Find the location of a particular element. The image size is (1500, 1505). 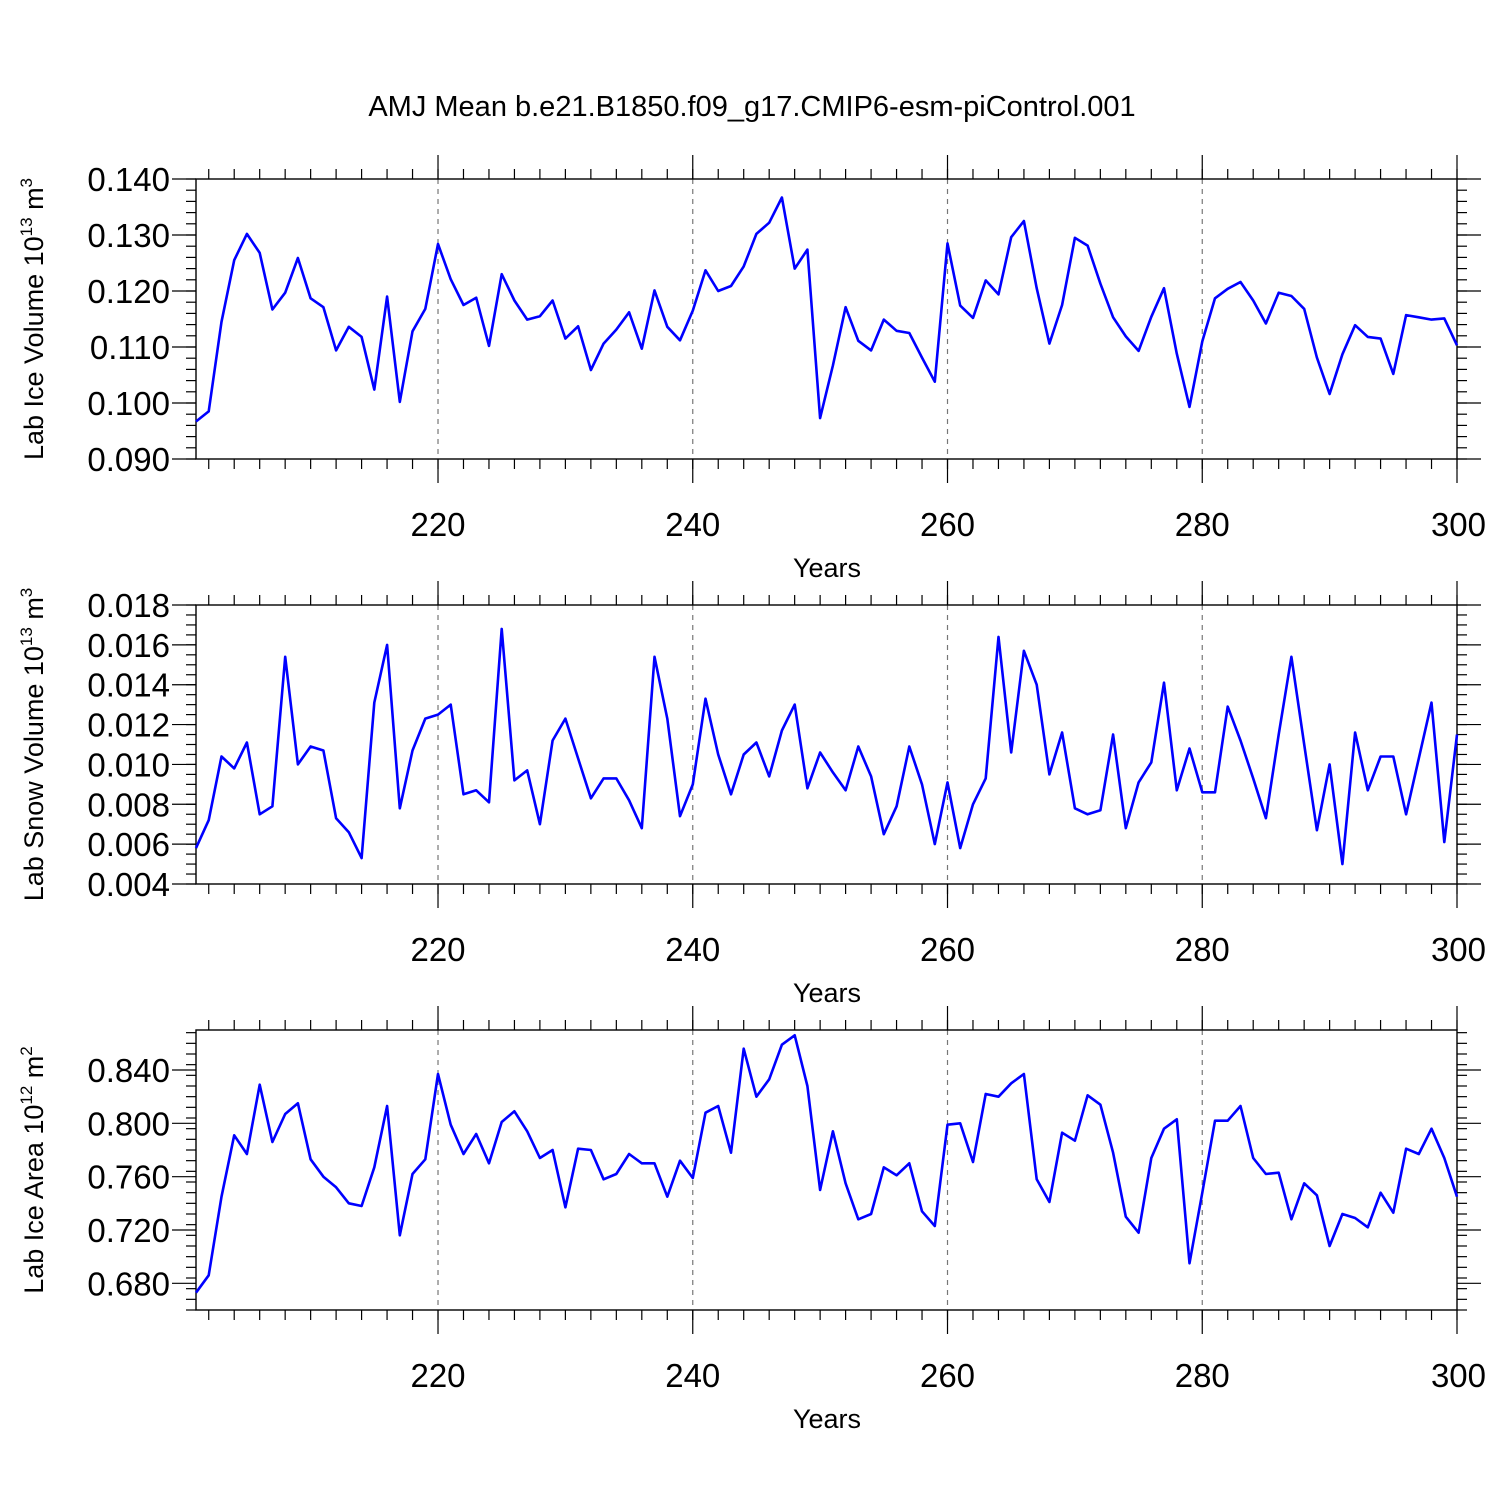

y-axis-label: Lab Ice Area 1012 m2 is located at coordinates (33, 1170).